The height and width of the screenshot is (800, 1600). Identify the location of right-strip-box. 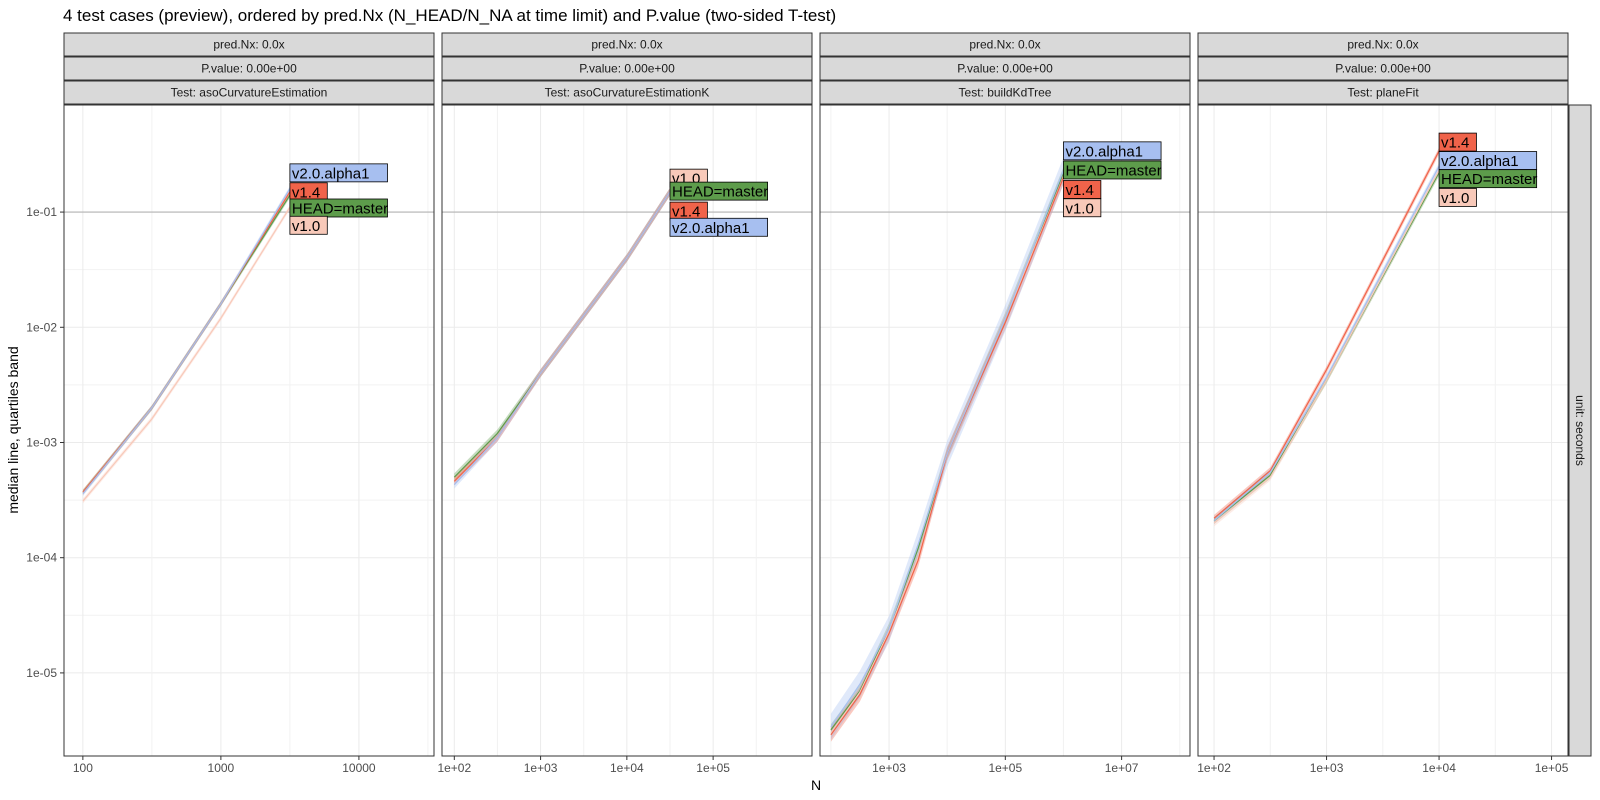
(1580, 430).